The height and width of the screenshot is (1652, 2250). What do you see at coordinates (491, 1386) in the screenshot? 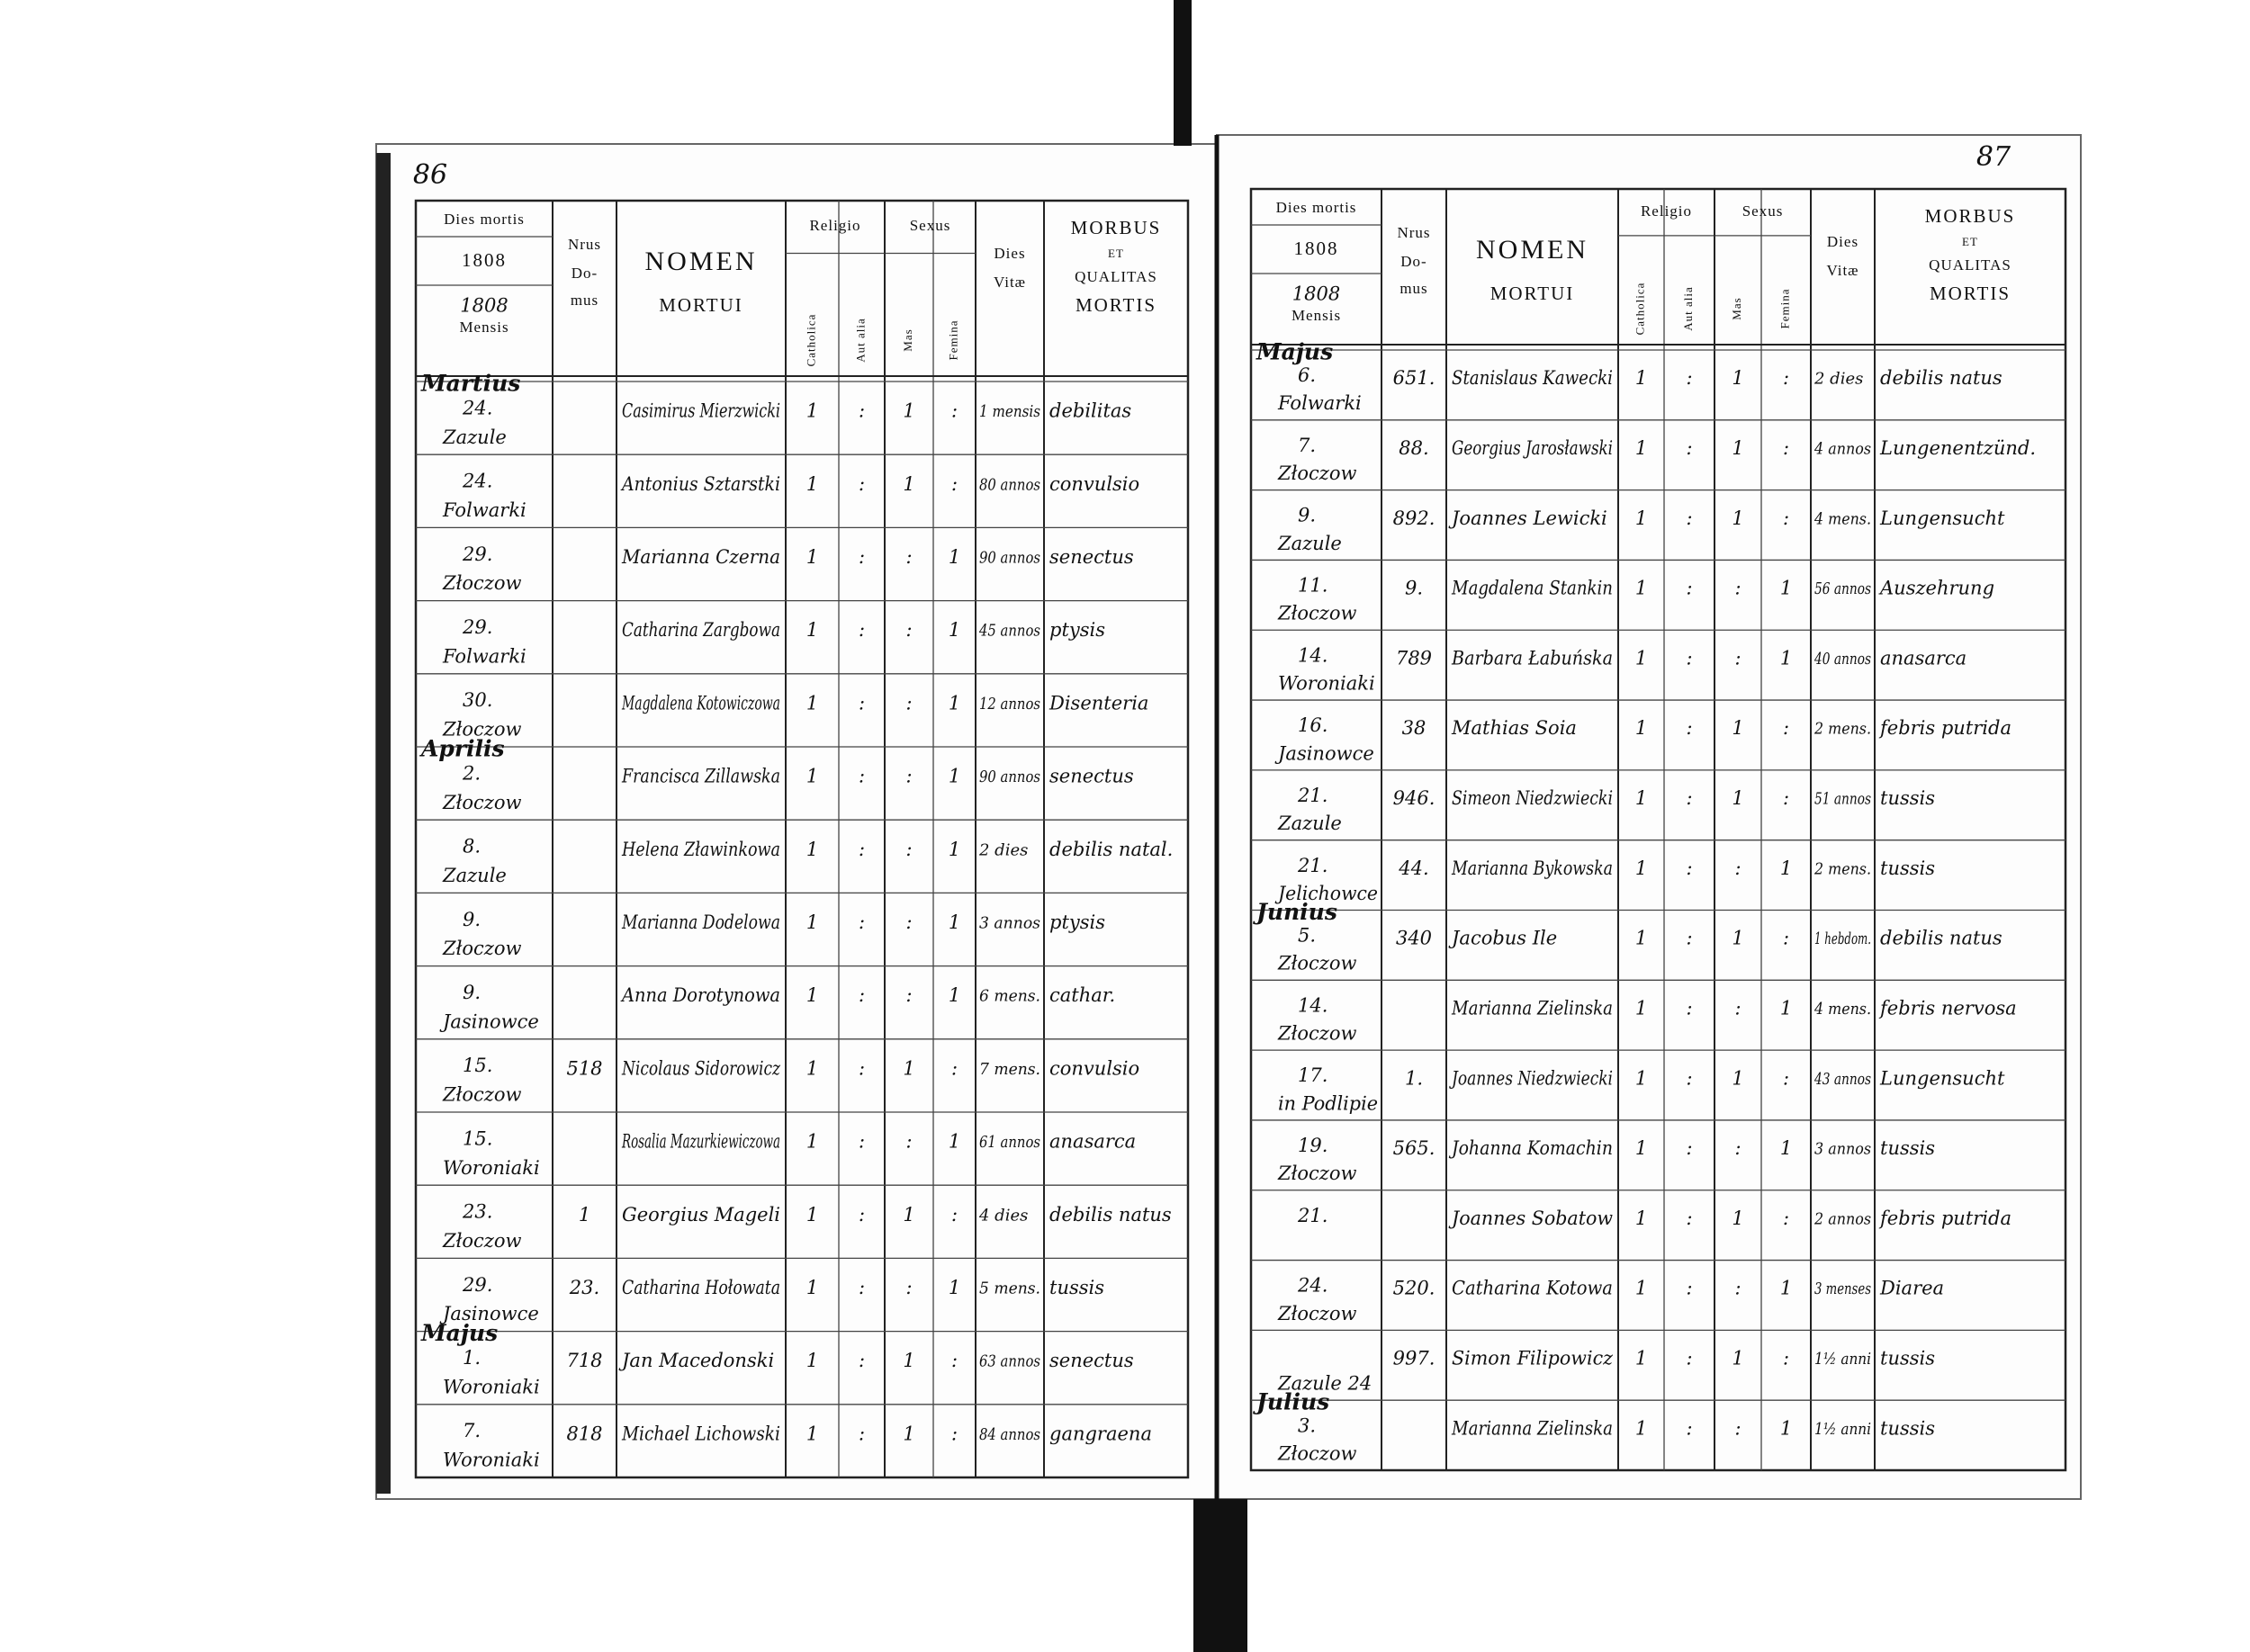
I see `place: Woroniaki` at bounding box center [491, 1386].